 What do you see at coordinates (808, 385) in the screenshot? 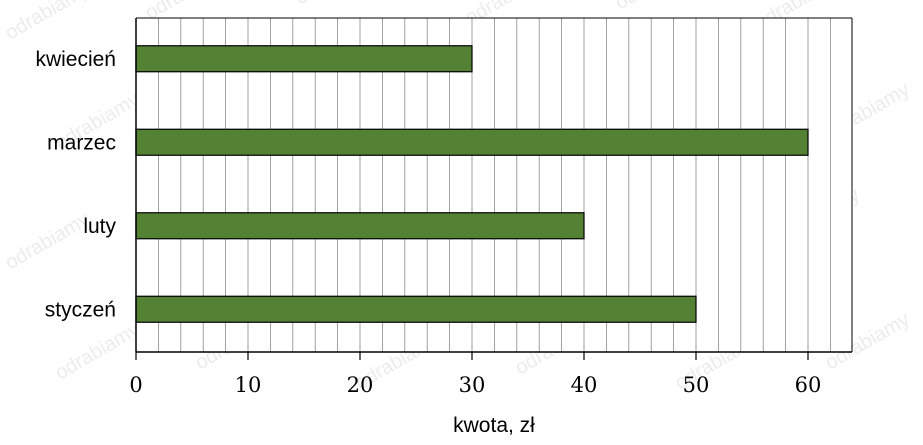
I see `x-tick-label: 60` at bounding box center [808, 385].